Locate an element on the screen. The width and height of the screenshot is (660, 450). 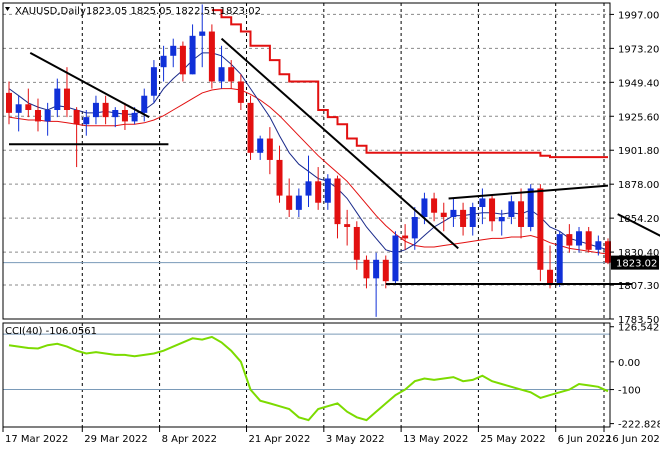
x-tick-label: 21 Apr 2022 is located at coordinates (280, 439).